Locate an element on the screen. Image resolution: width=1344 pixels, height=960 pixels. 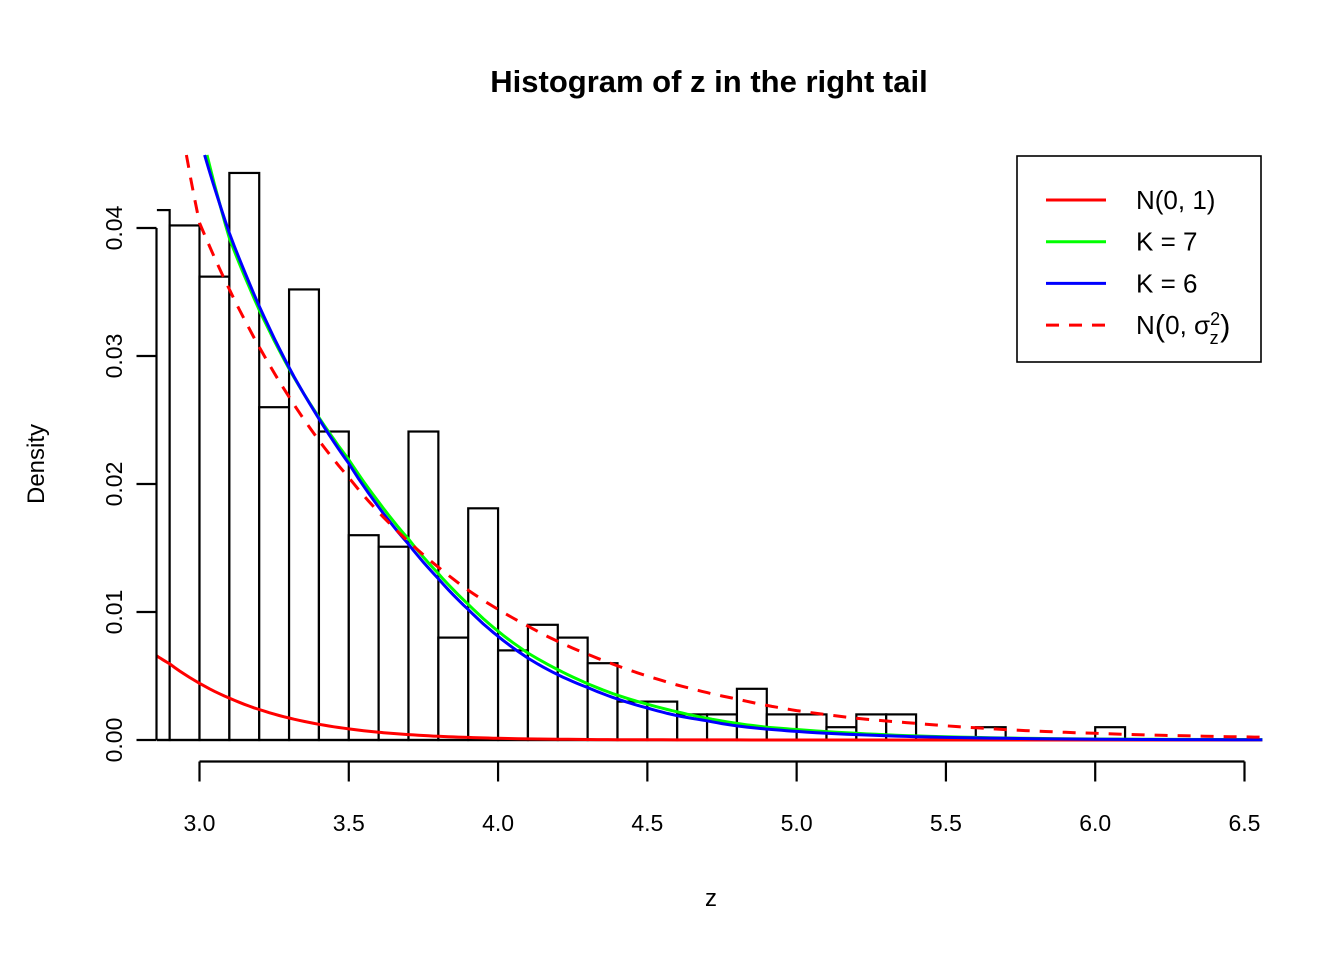
x-tick-label: 6.0 is located at coordinates (1095, 823).